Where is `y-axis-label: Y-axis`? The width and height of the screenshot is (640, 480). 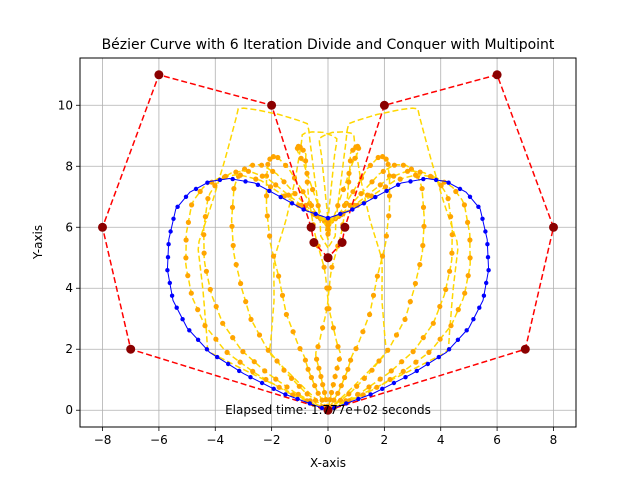 y-axis-label: Y-axis is located at coordinates (38, 242).